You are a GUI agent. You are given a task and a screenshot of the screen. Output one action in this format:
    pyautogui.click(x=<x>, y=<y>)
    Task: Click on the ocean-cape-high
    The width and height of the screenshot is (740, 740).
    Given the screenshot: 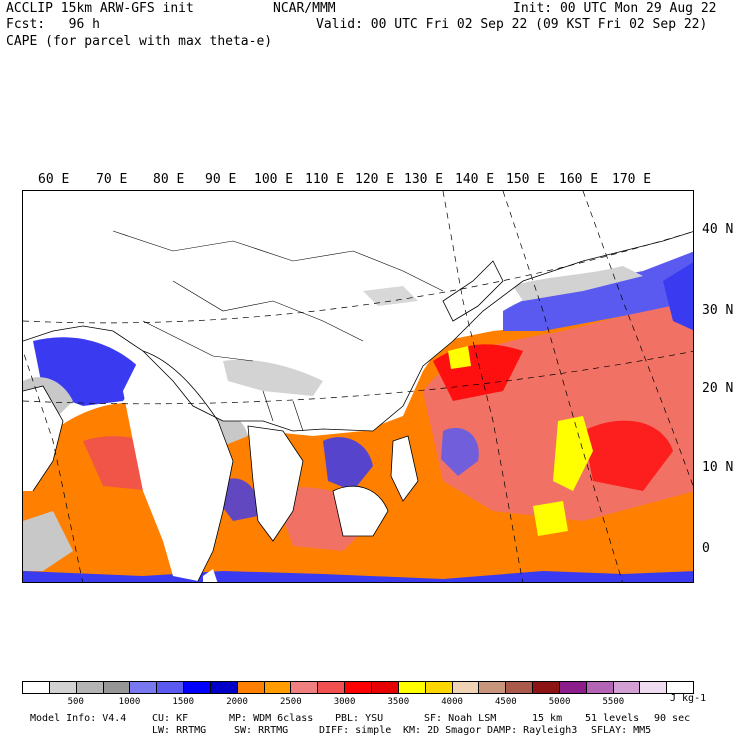 What is the action you would take?
    pyautogui.click(x=558, y=411)
    